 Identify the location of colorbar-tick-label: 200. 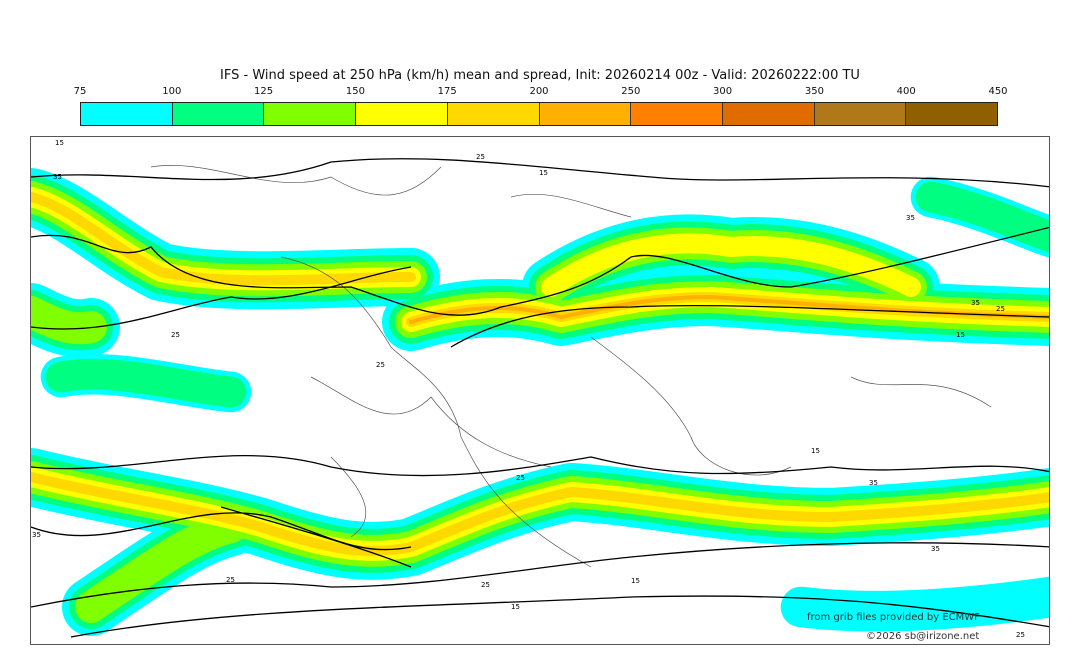
(539, 91).